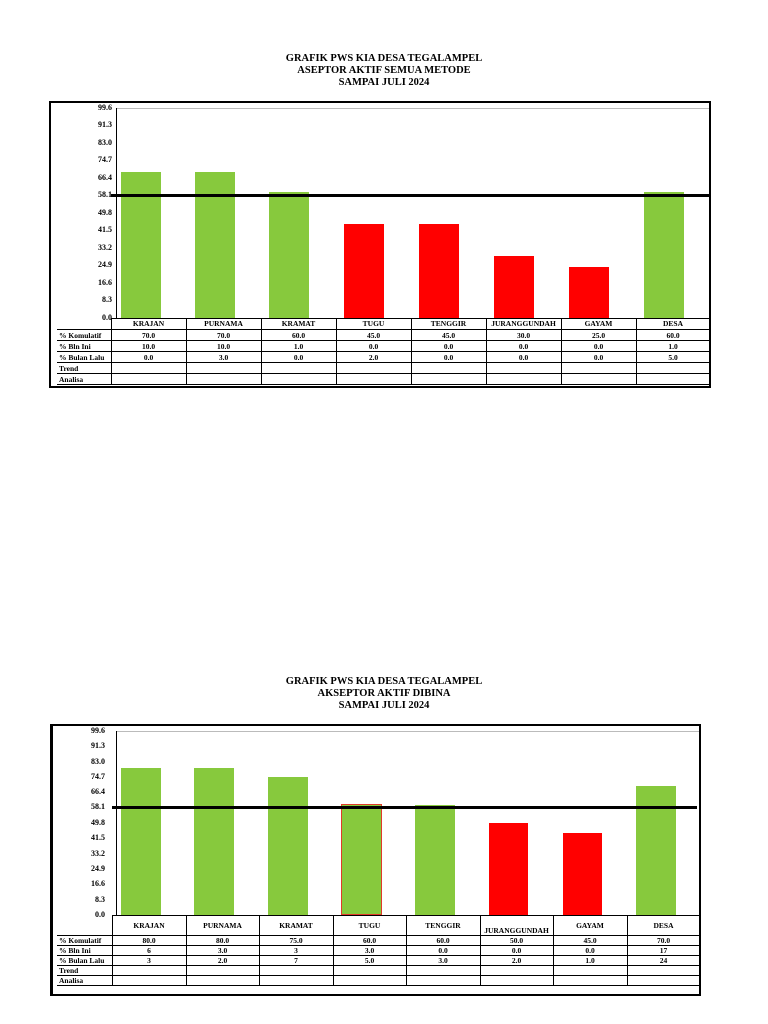 The height and width of the screenshot is (1024, 768). Describe the element at coordinates (448, 324) in the screenshot. I see `category-label: TENGGIR` at that location.